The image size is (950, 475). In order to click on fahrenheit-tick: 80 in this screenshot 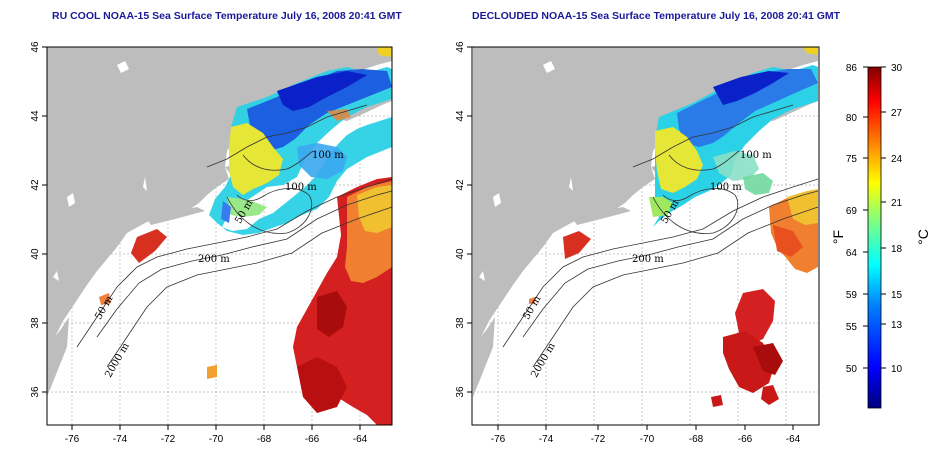, I will do `click(852, 118)`.